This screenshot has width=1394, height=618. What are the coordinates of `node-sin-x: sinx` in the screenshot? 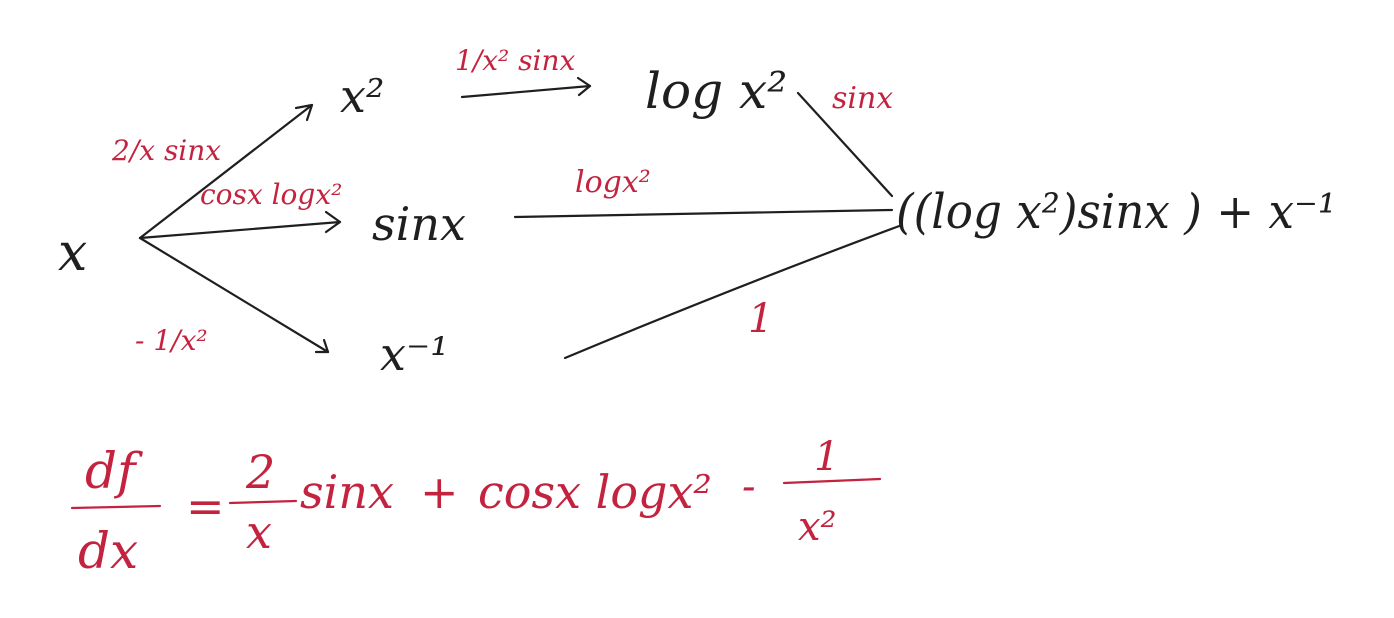 It's located at (419, 224).